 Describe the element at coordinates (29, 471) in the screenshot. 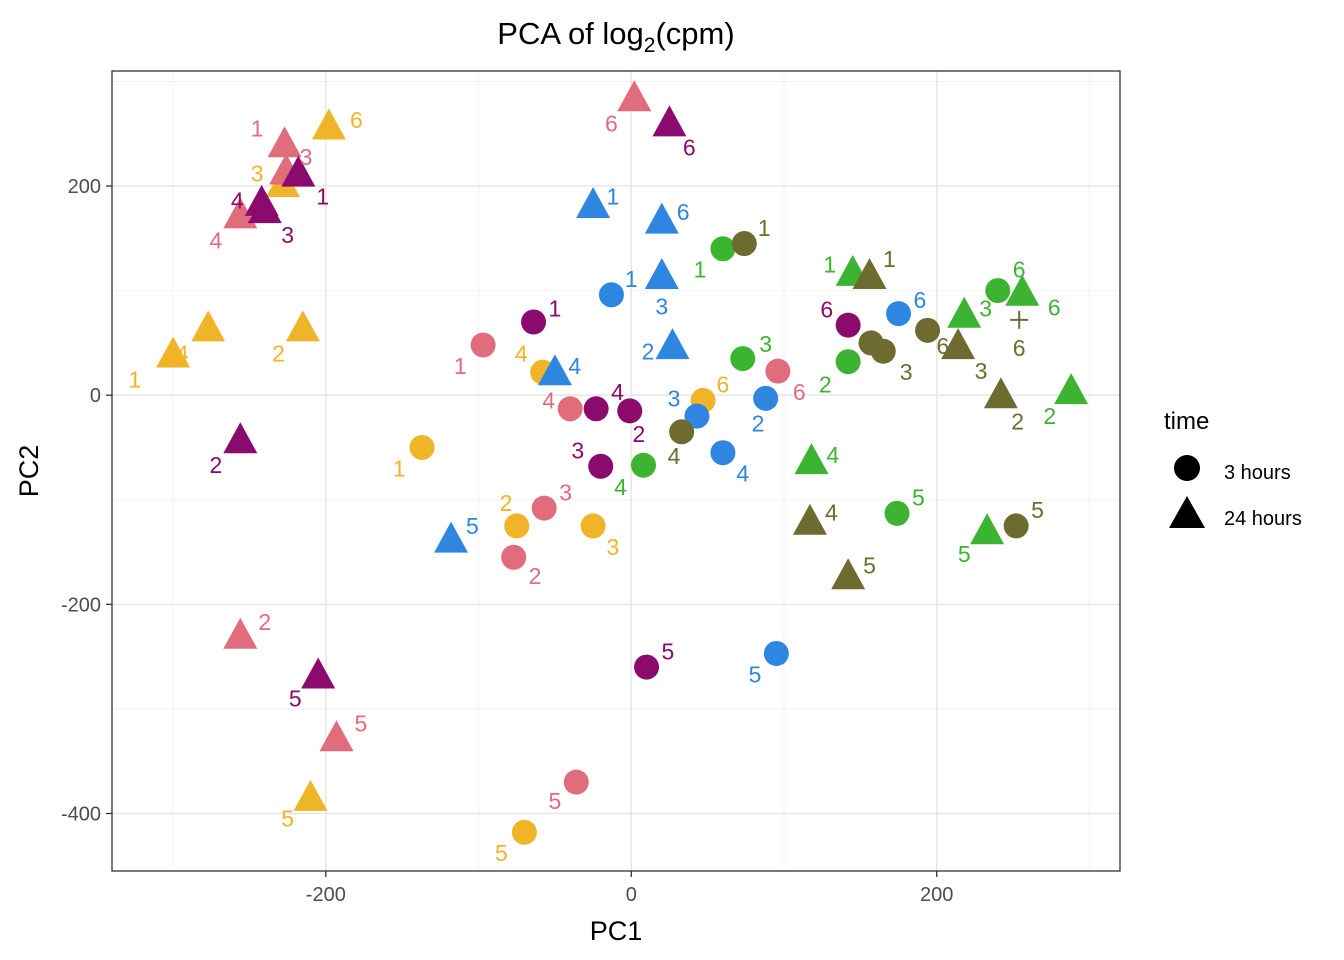

I see `y-axis-title: PC2` at that location.